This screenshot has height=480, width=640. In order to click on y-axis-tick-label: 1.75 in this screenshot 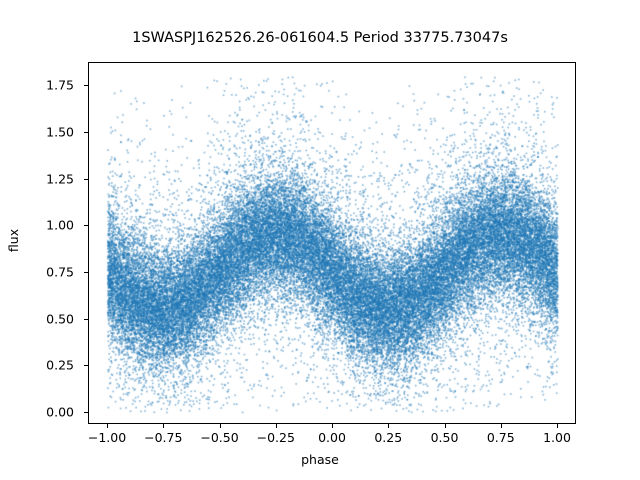, I will do `click(60, 85)`.